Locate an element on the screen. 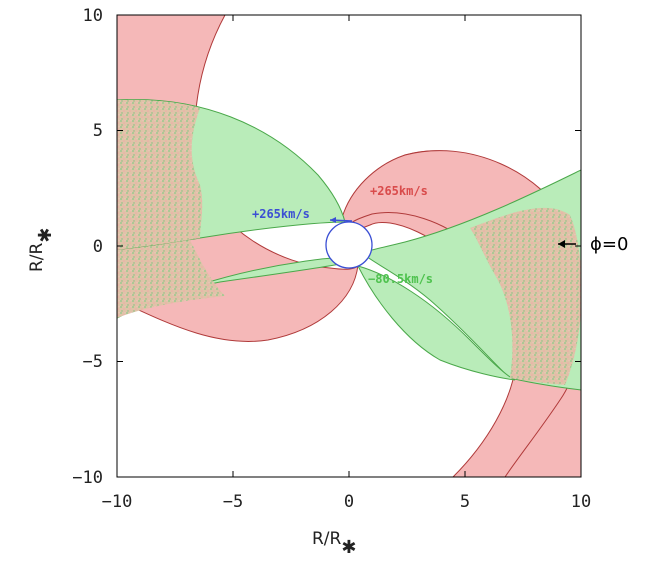 The image size is (660, 561). x-axis-title-text: R/R is located at coordinates (327, 539).